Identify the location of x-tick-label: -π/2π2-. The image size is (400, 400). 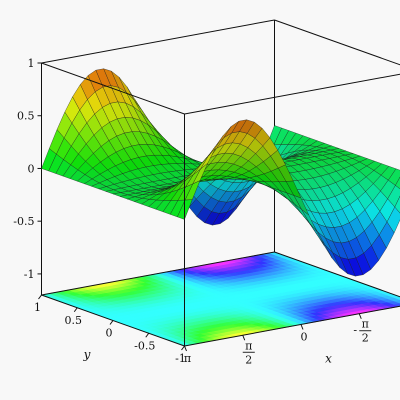
(362, 331).